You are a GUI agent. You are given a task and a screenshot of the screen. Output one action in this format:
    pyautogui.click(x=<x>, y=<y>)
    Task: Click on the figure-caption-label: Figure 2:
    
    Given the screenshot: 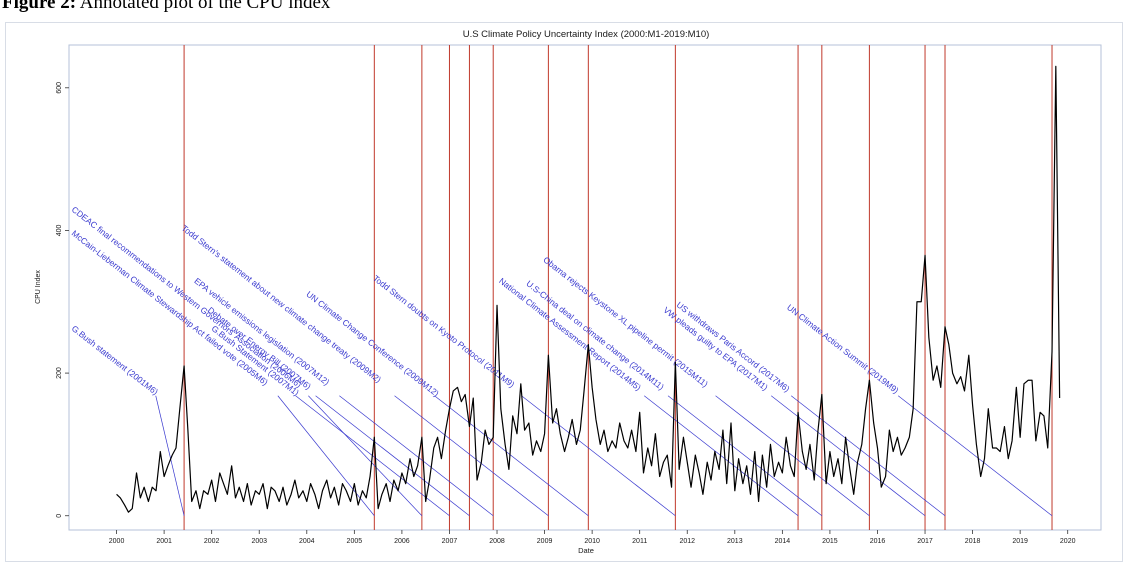 What is the action you would take?
    pyautogui.click(x=39, y=6)
    